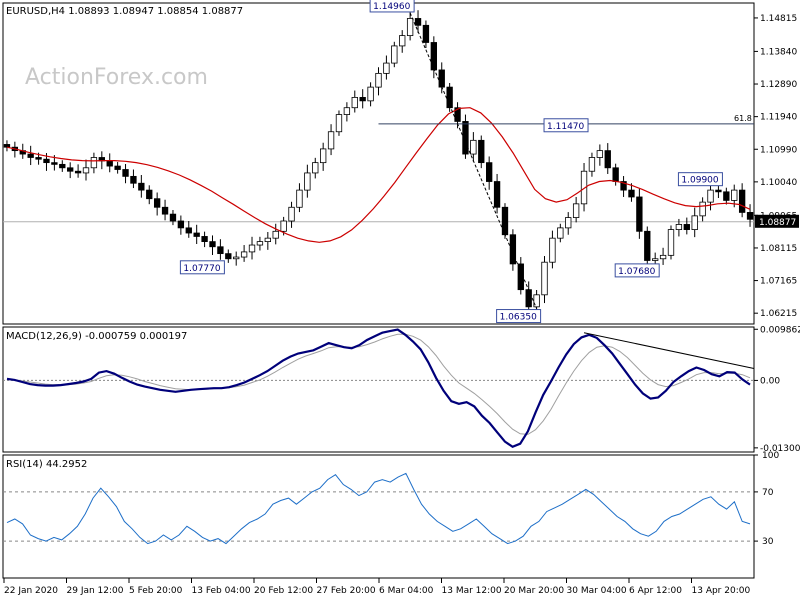  Describe the element at coordinates (156, 591) in the screenshot. I see `time-tick-label: 5 Feb 20:00` at that location.